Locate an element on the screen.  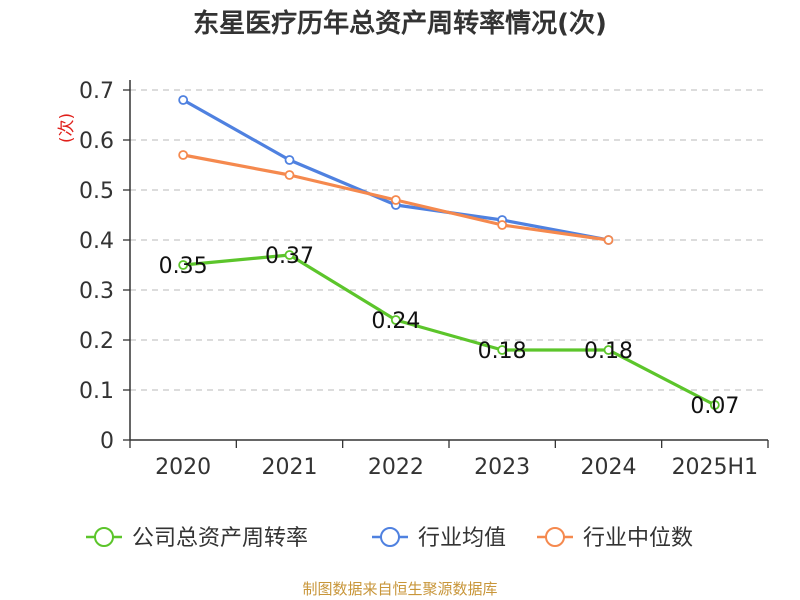
x-tick-label: 2024 is located at coordinates (609, 467).